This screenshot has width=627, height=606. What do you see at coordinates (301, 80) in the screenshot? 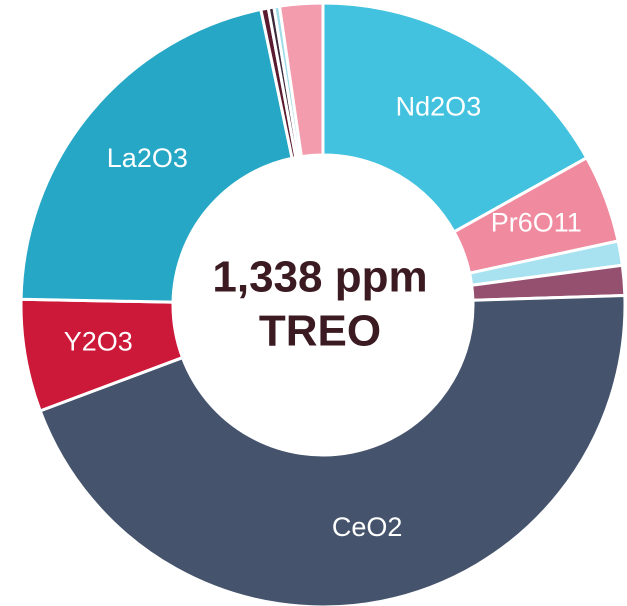
I see `donut-slice` at bounding box center [301, 80].